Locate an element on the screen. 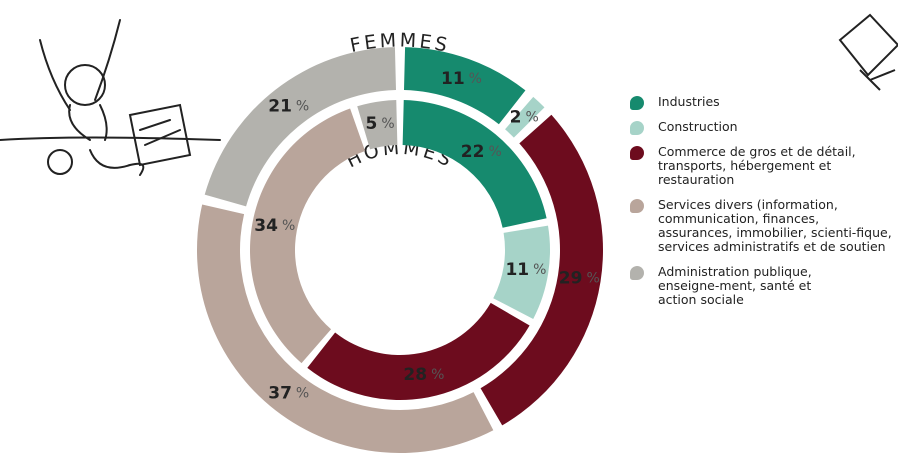 The height and width of the screenshot is (453, 898). sketch-person is located at coordinates (110, 97).